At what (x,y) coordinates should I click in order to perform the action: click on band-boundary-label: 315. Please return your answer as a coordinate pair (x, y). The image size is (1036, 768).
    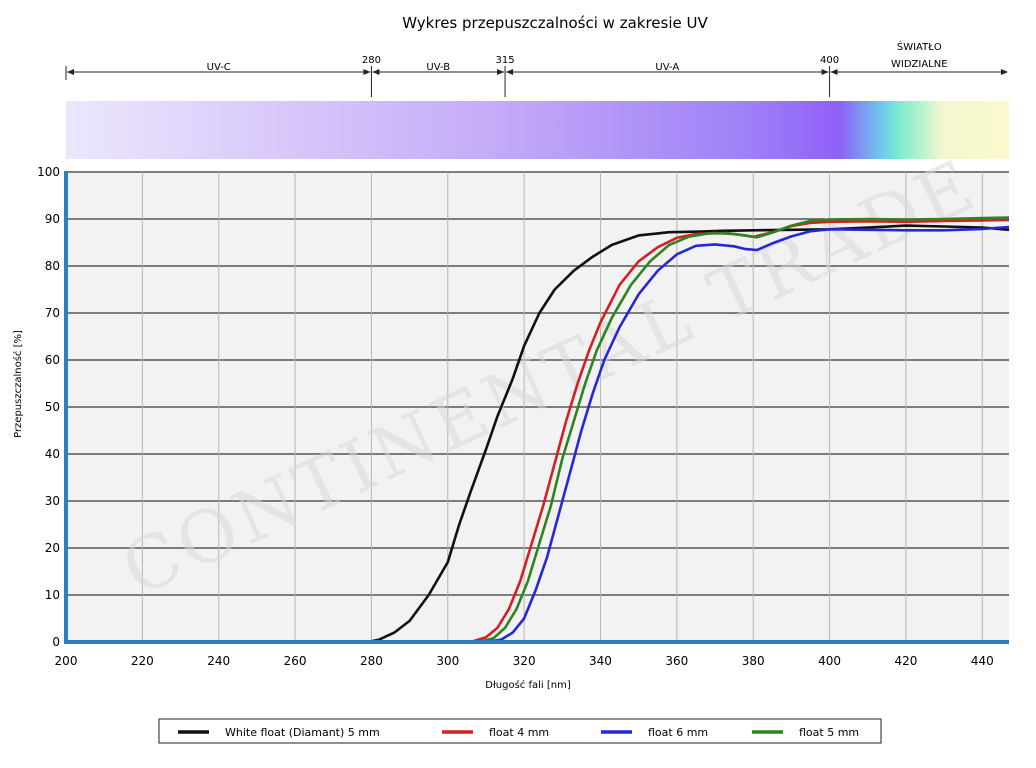
    Looking at the image, I should click on (505, 60).